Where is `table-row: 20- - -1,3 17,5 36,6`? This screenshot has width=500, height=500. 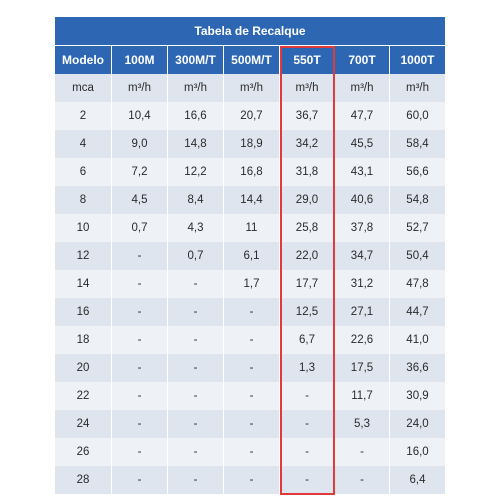
table-row: 20- - -1,3 17,5 36,6 is located at coordinates (250, 368).